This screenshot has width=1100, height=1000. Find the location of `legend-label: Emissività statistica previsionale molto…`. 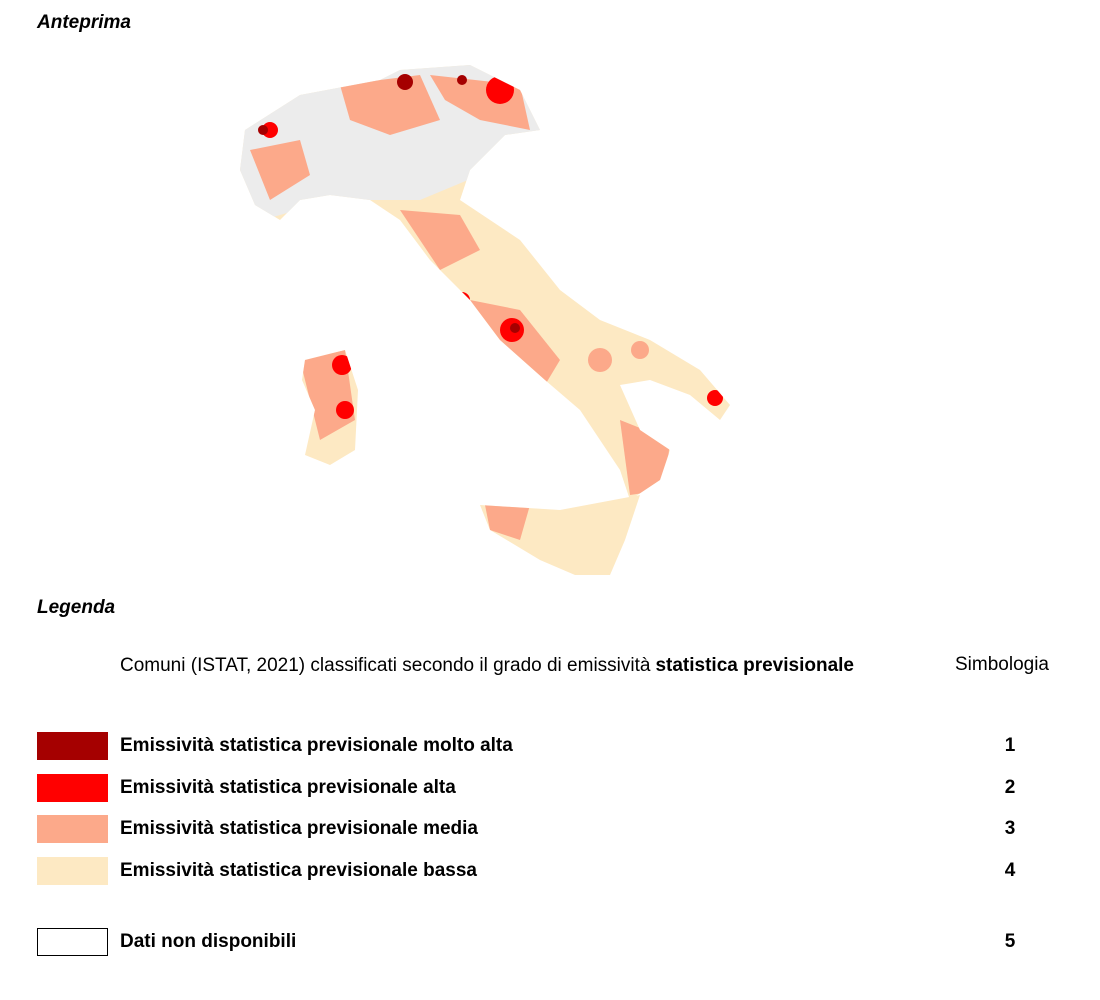

legend-label: Emissività statistica previsionale molto… is located at coordinates (316, 745).